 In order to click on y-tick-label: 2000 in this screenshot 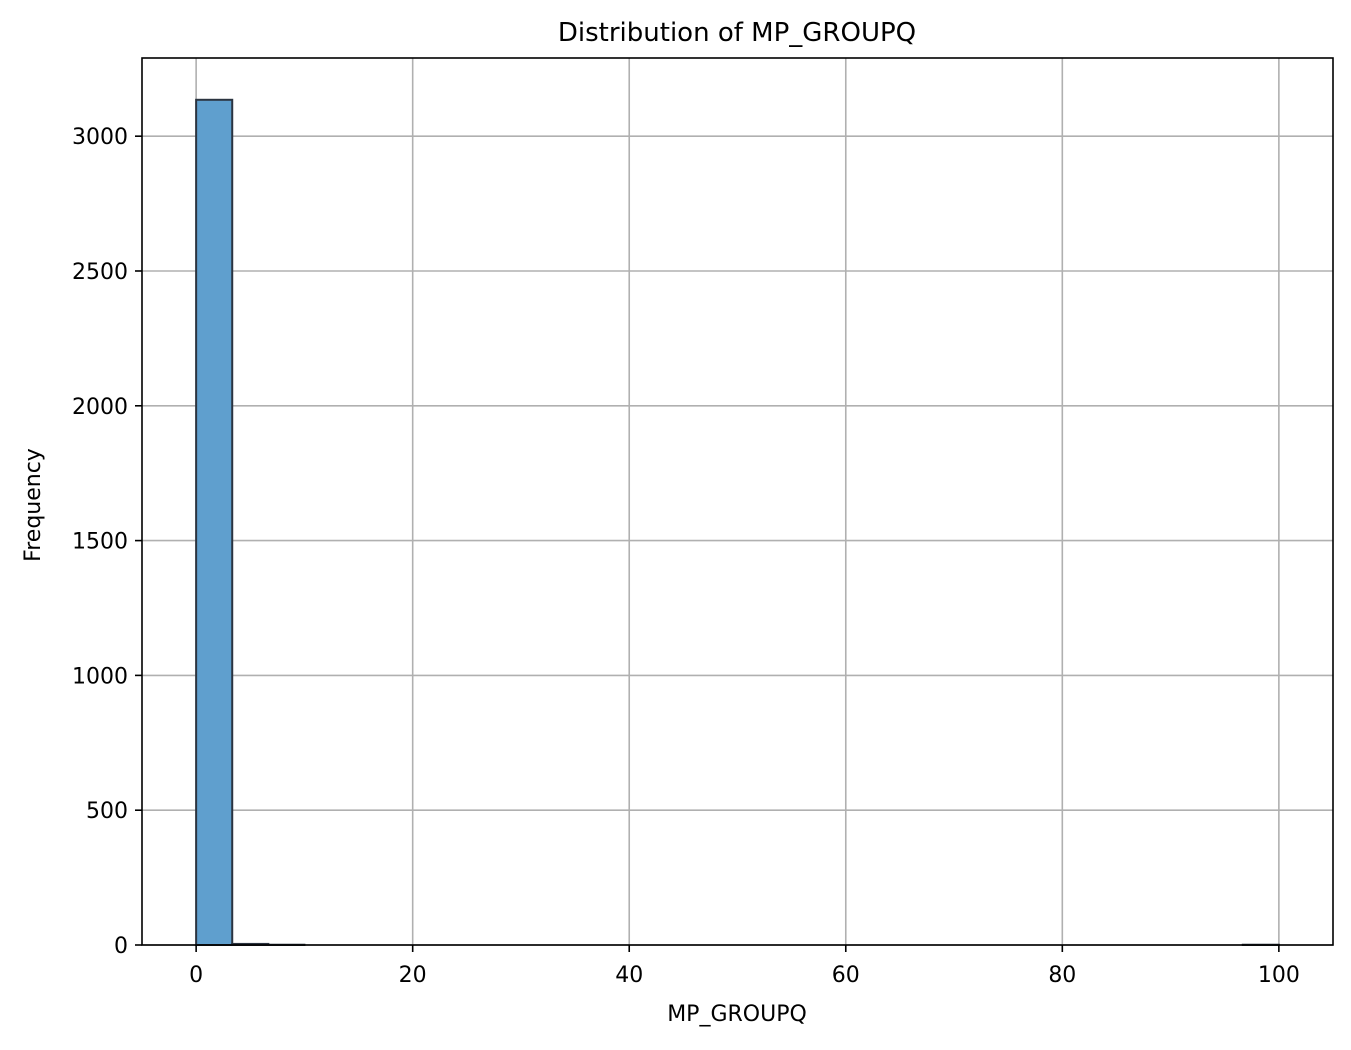, I will do `click(100, 407)`.